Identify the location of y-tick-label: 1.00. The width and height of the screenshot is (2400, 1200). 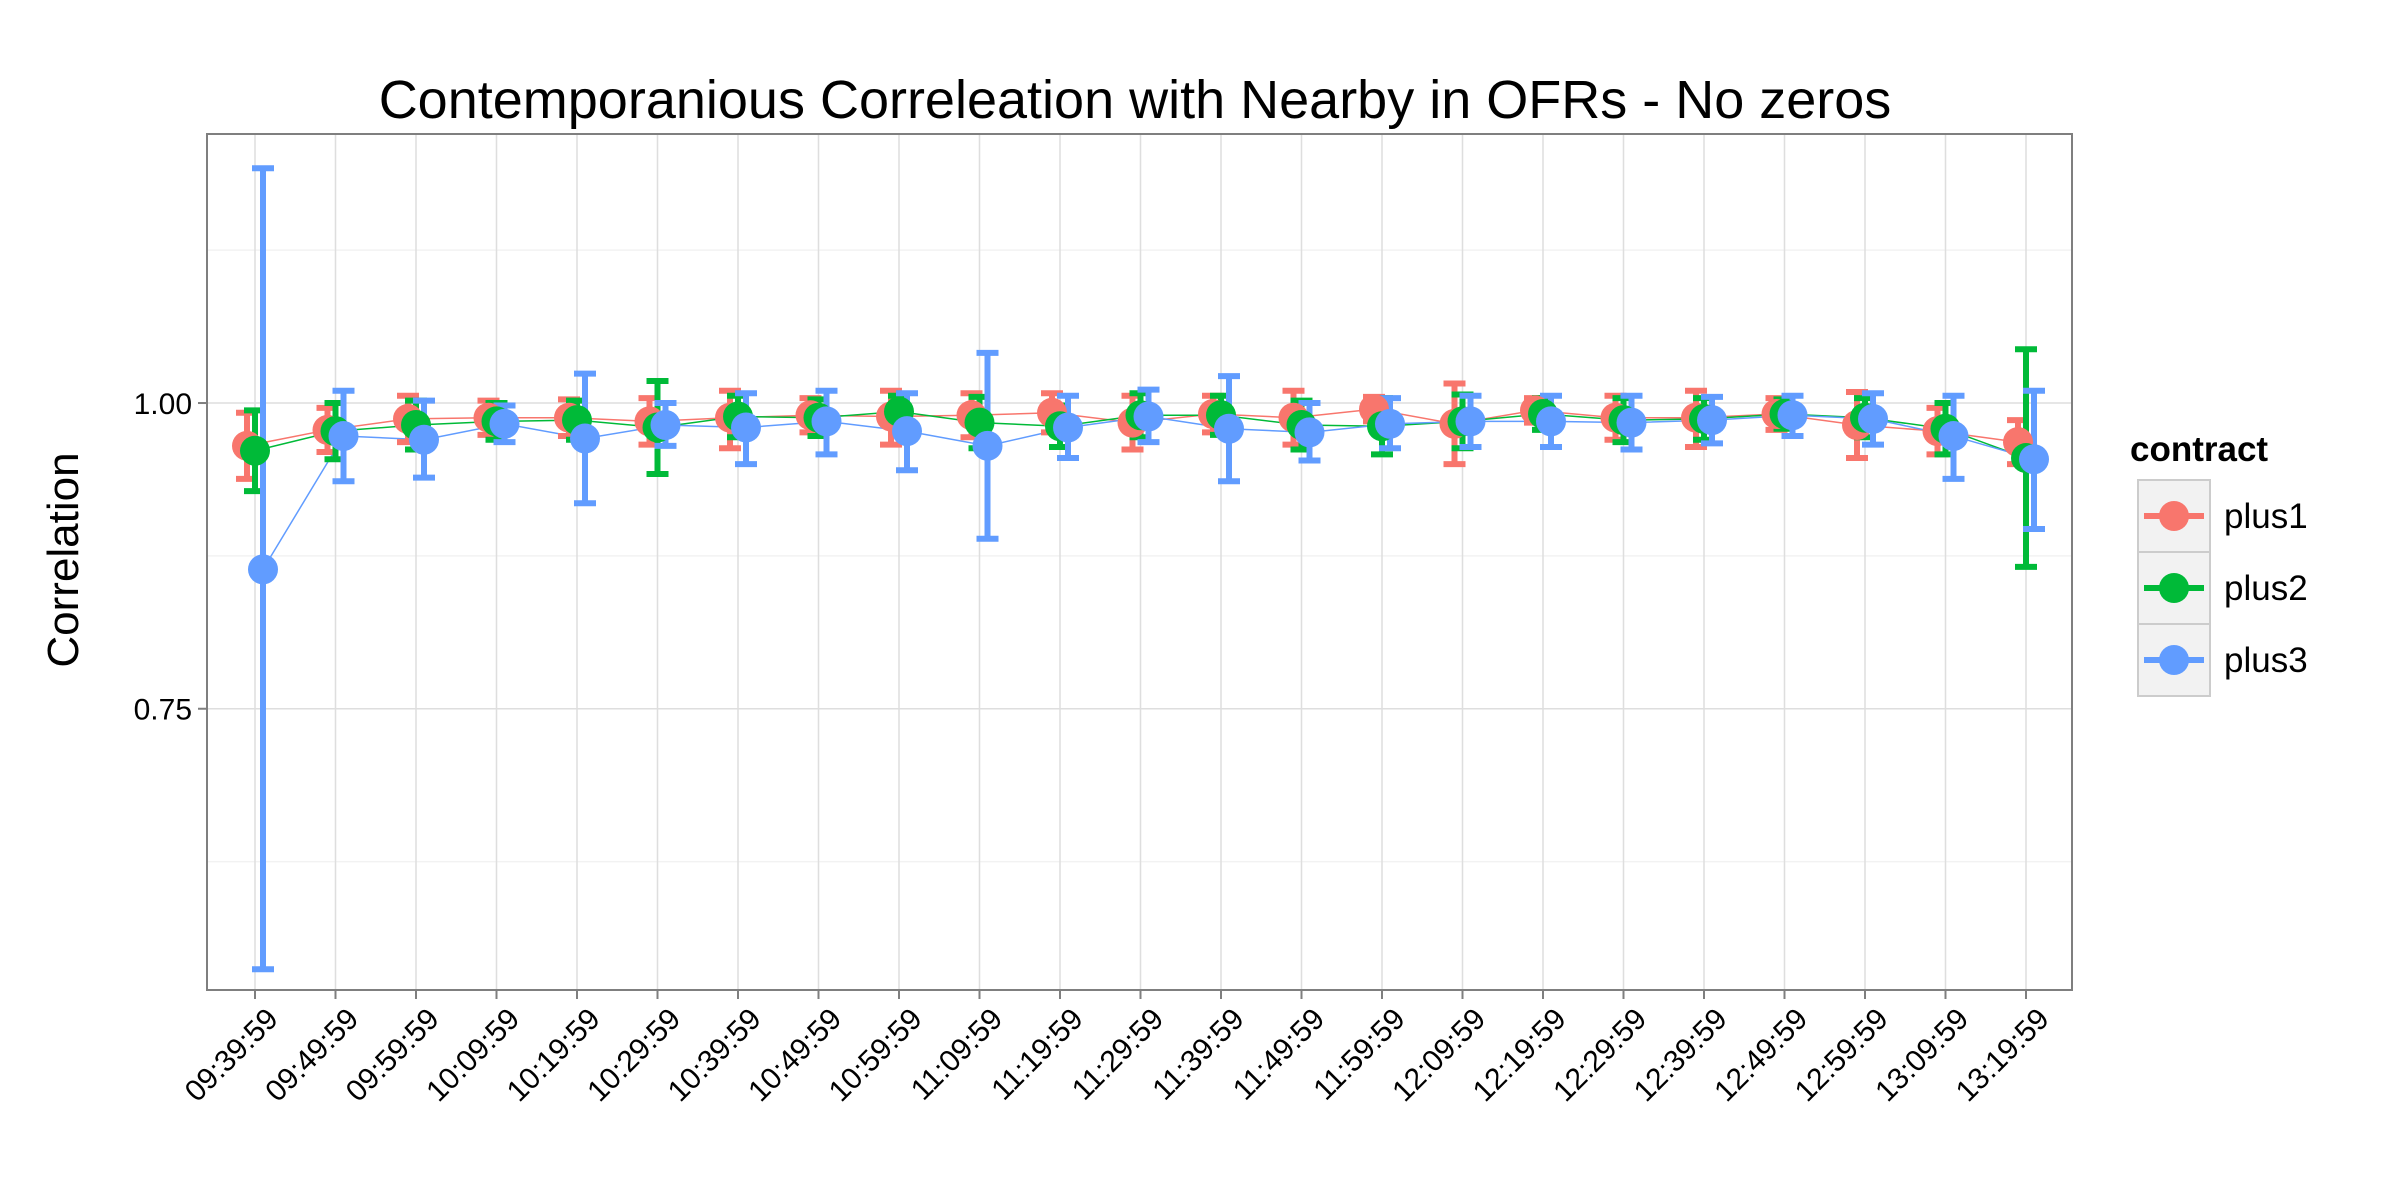
(163, 404).